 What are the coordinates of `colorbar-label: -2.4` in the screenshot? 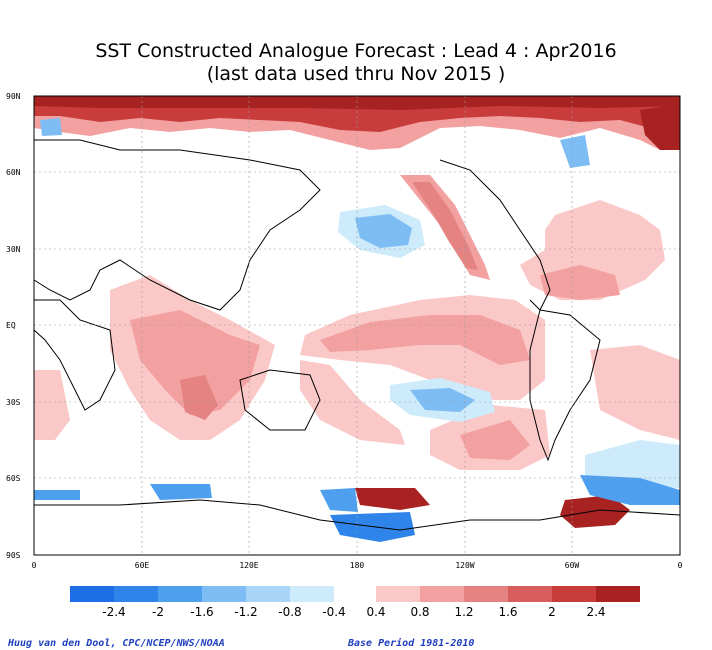 It's located at (113, 612).